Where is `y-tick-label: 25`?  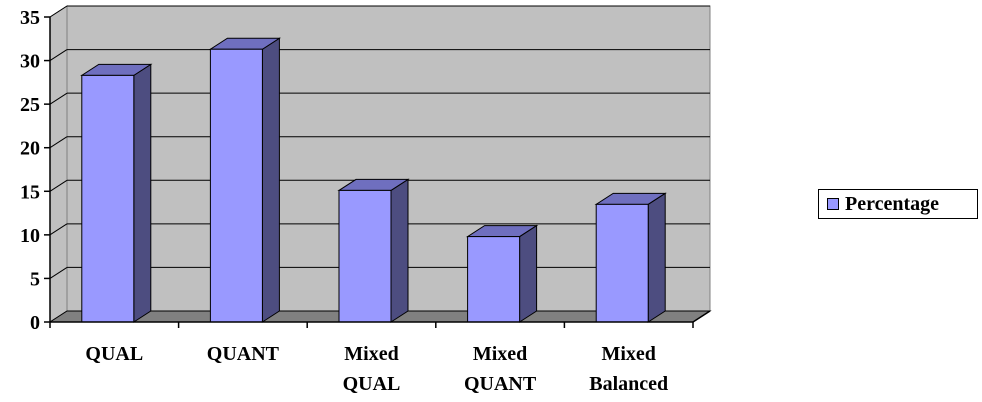
y-tick-label: 25 is located at coordinates (30, 105).